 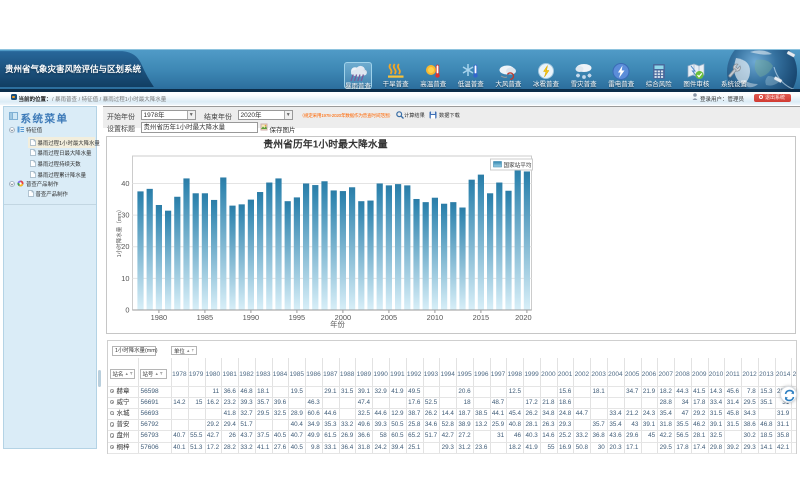 What do you see at coordinates (523, 317) in the screenshot?
I see `svg-text: 2020` at bounding box center [523, 317].